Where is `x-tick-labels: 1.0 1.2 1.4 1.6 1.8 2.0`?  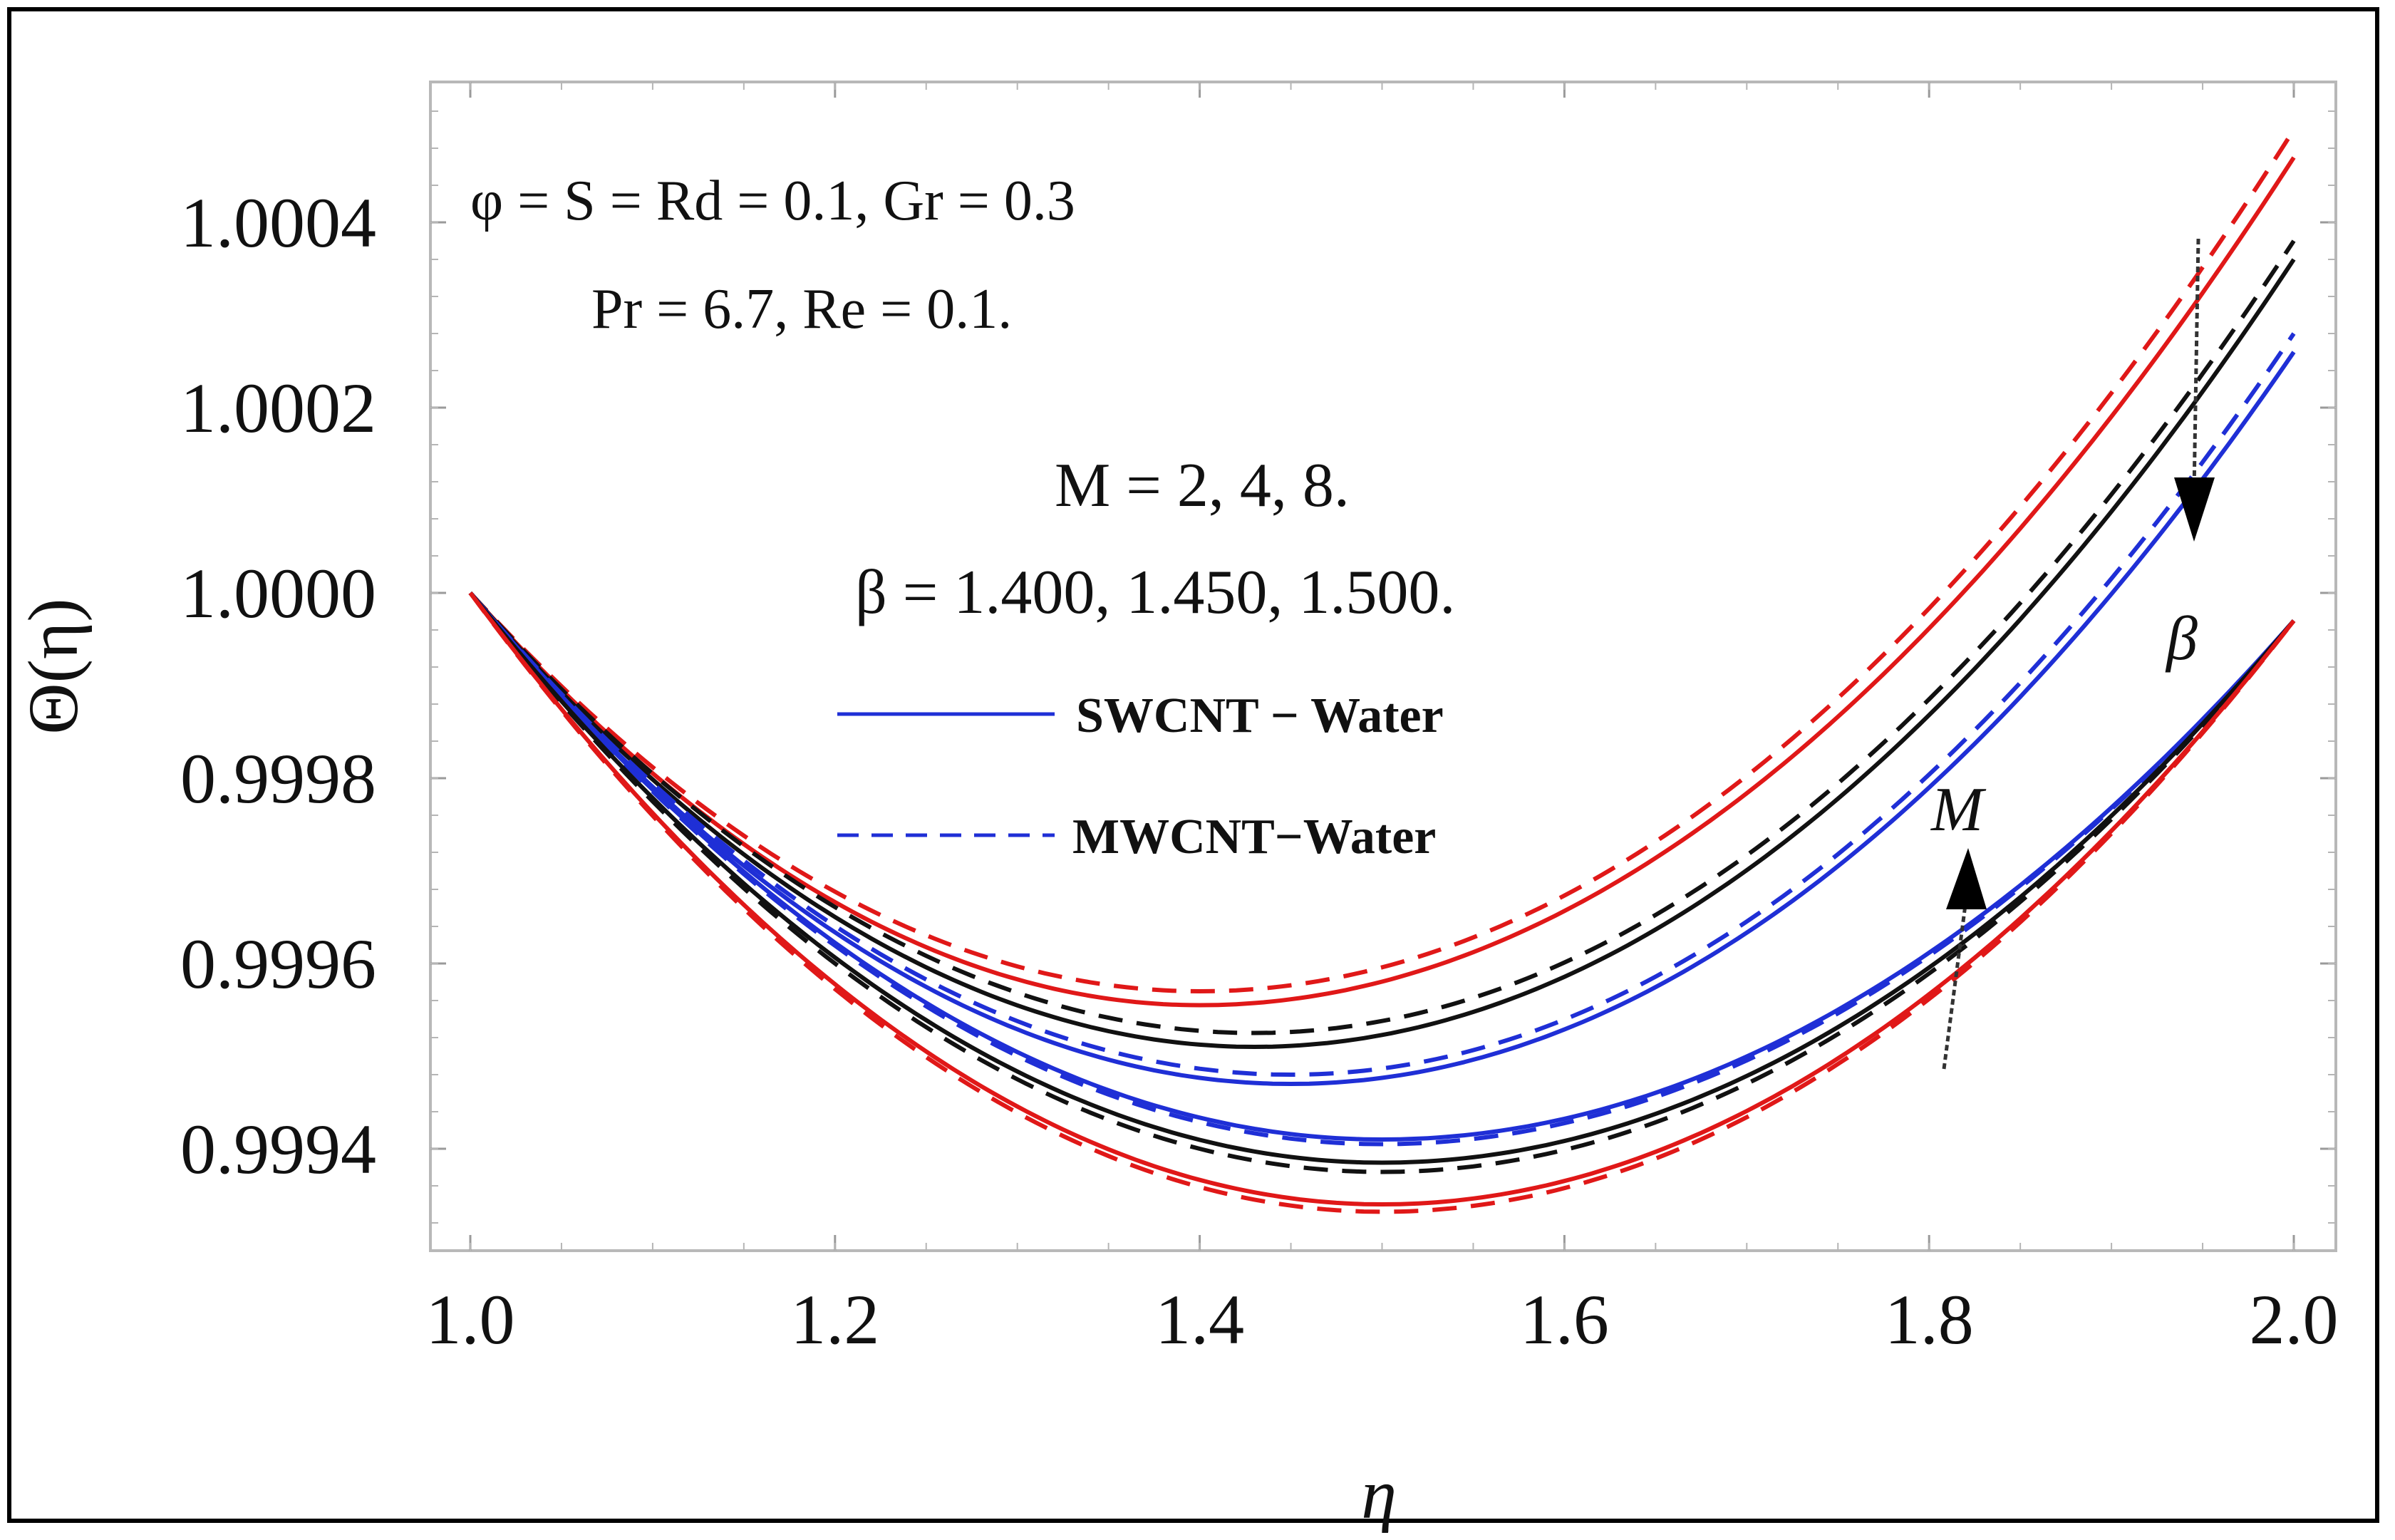 x-tick-labels: 1.0 1.2 1.4 1.6 1.8 2.0 is located at coordinates (1382, 1319).